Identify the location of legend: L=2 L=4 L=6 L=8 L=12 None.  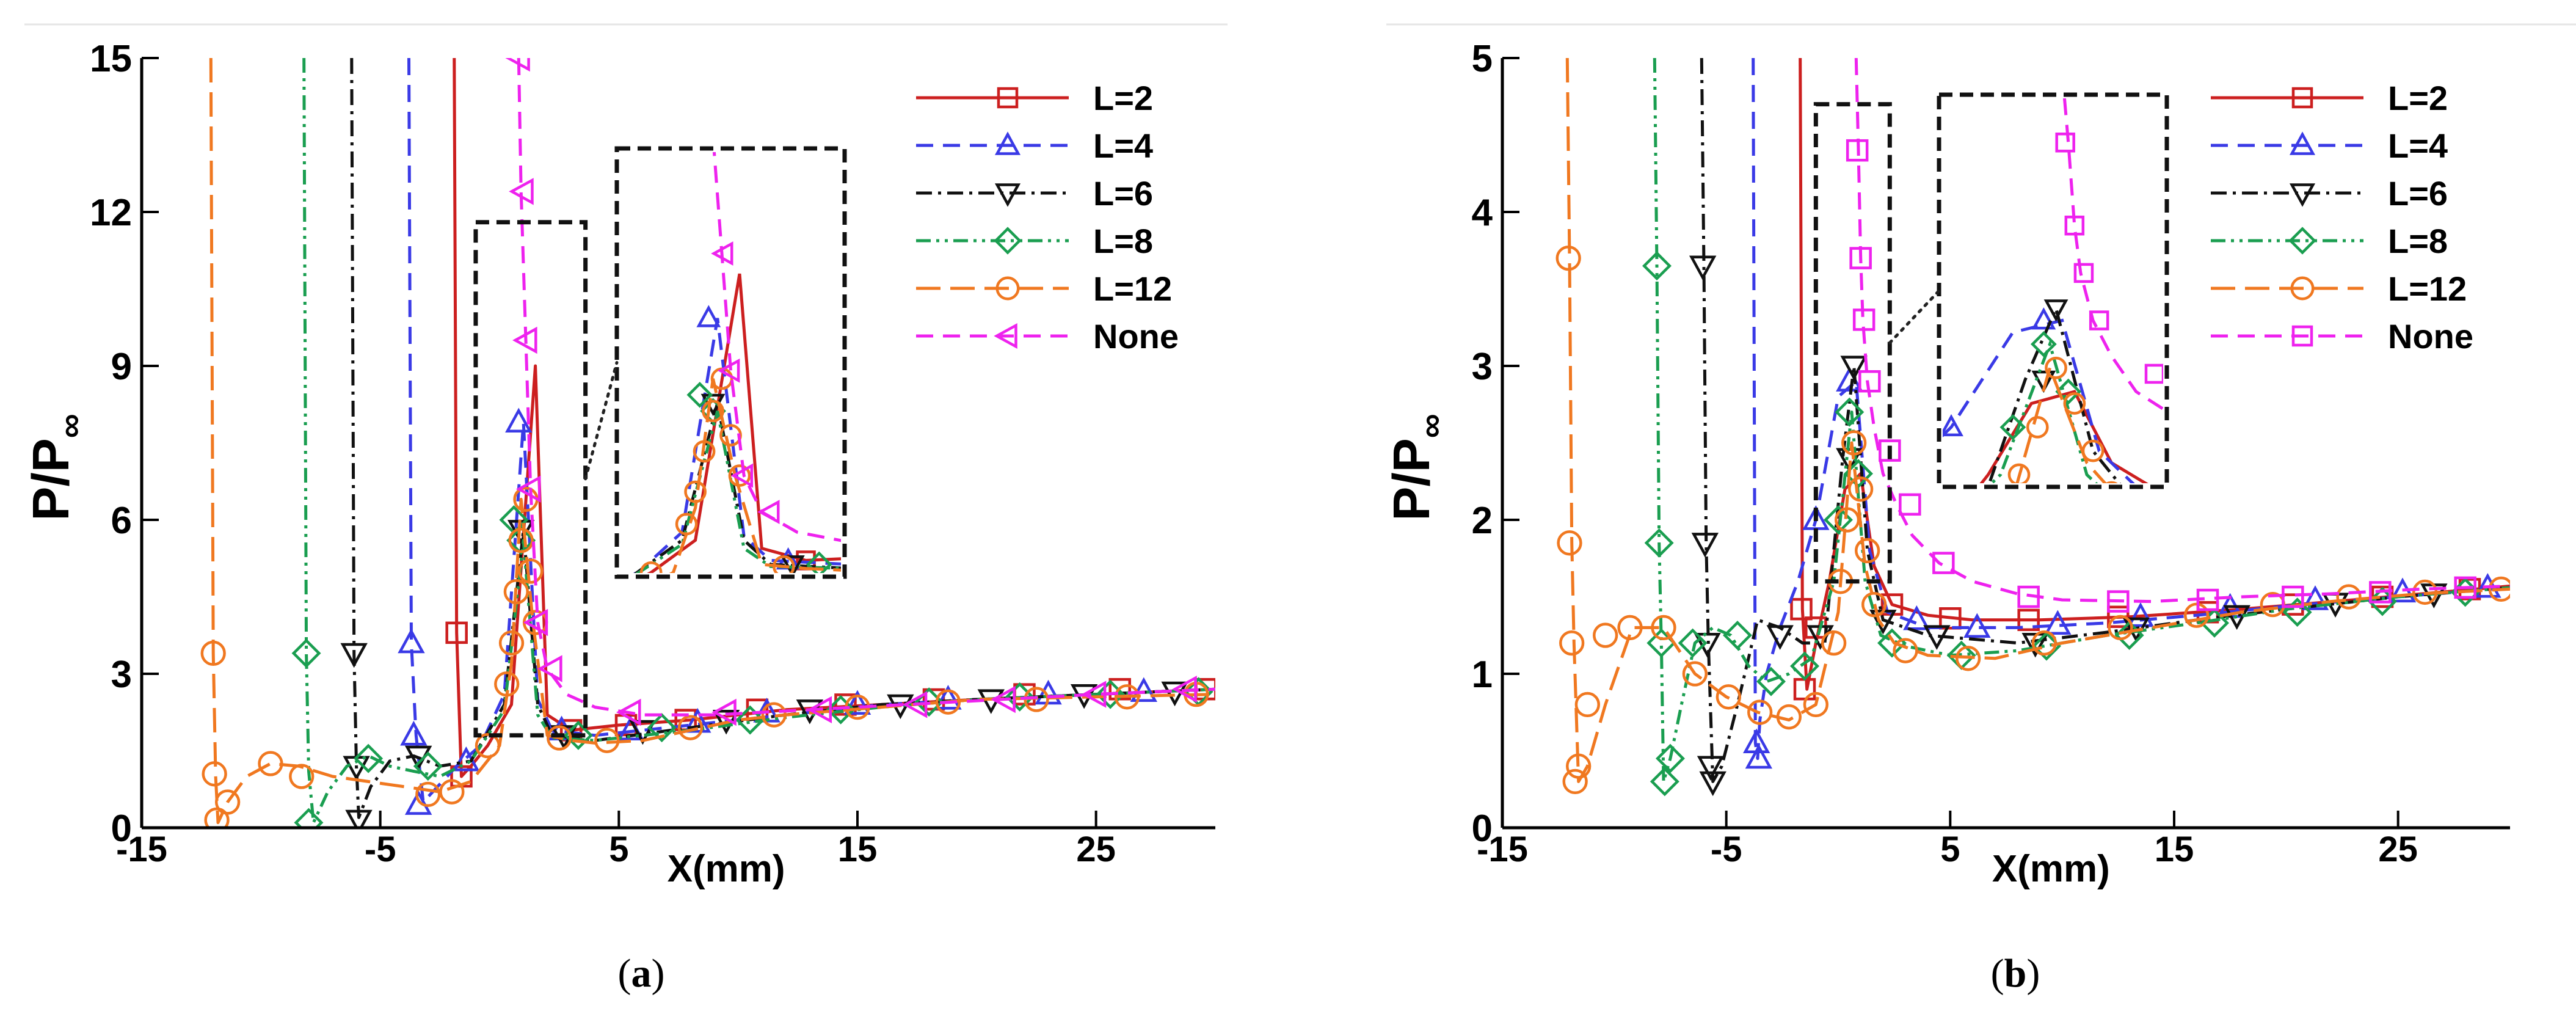
(2342, 217).